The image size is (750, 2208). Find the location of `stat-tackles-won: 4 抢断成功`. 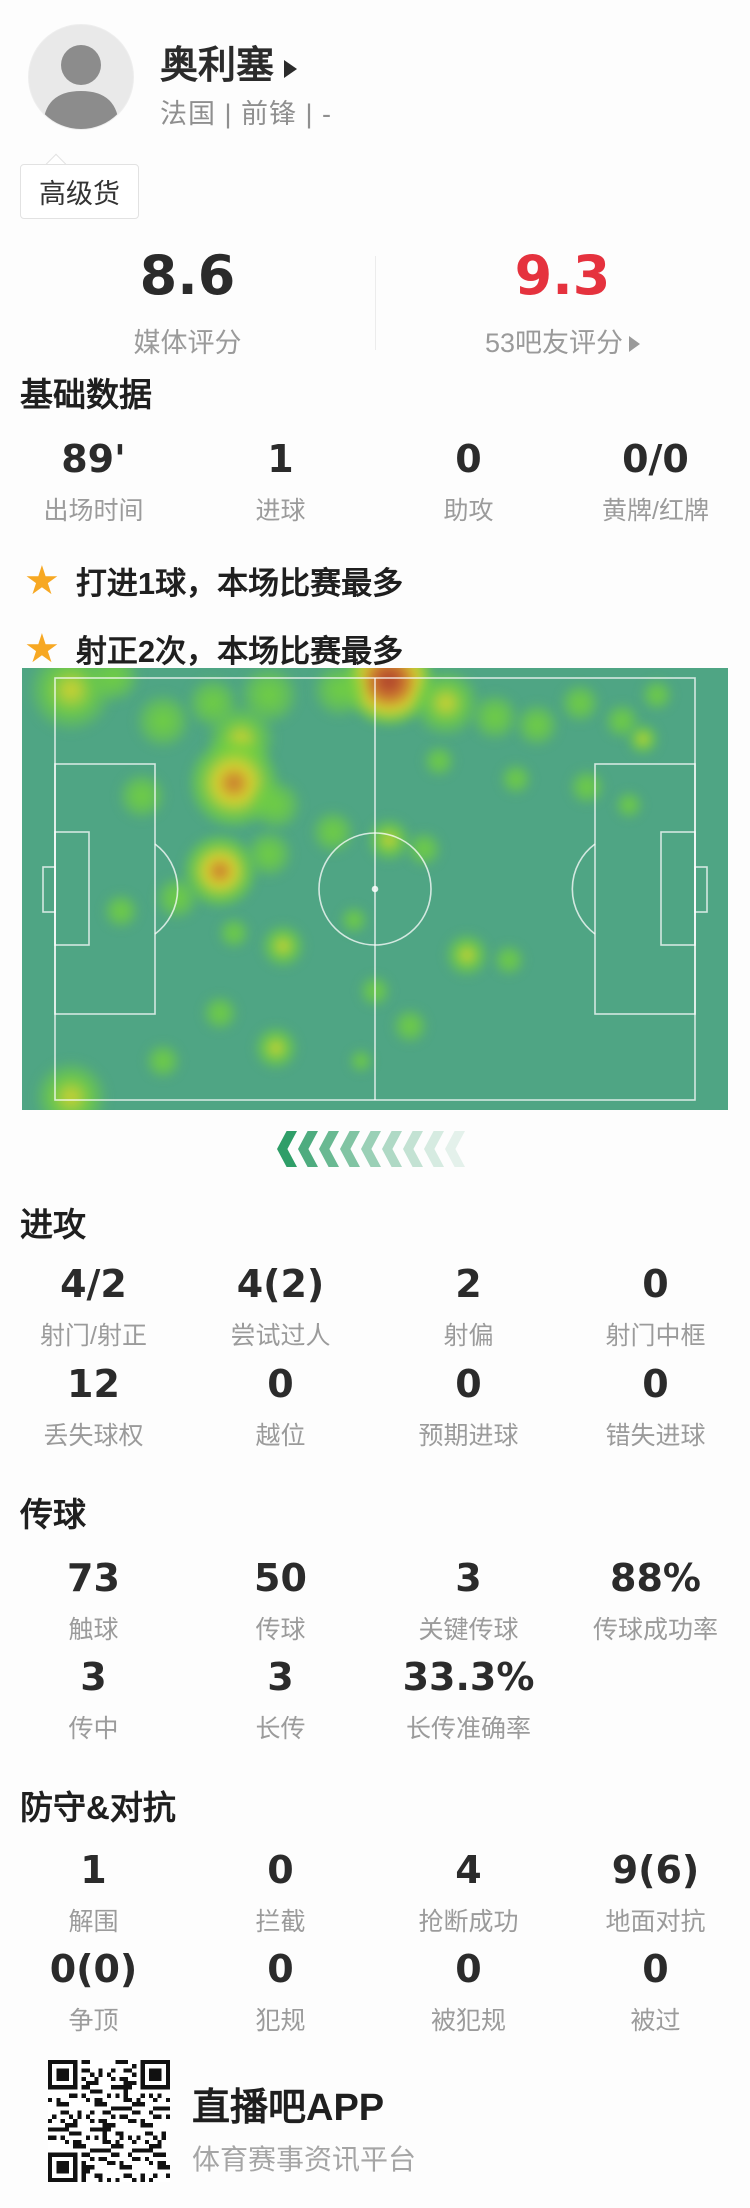

stat-tackles-won: 4 抢断成功 is located at coordinates (468, 1892).